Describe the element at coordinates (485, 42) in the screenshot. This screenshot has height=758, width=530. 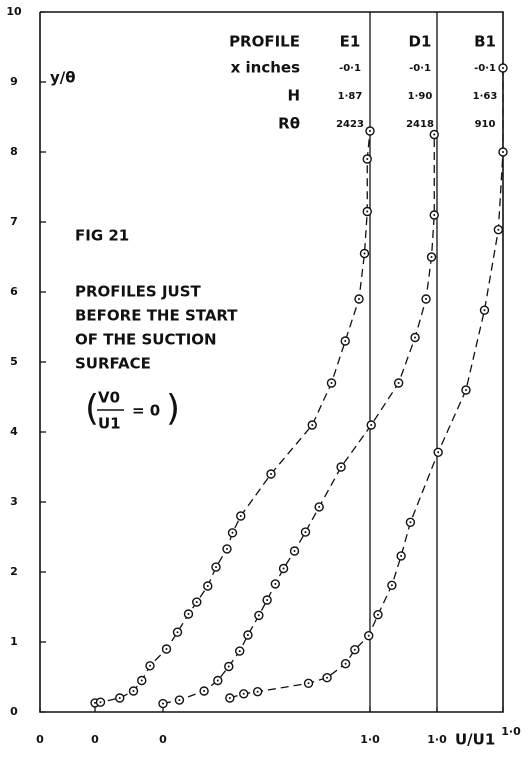
I see `table-header: B1` at that location.